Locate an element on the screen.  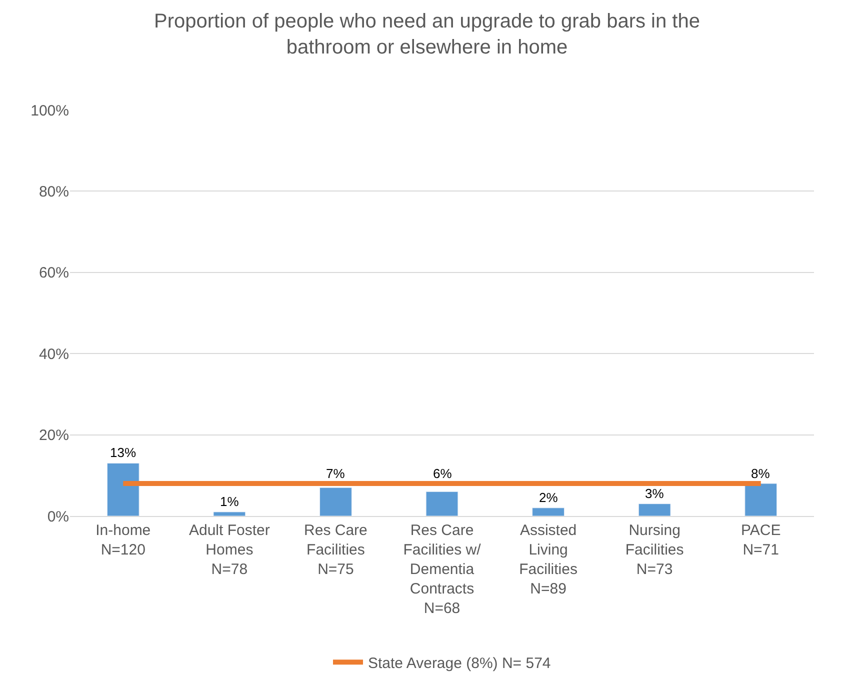
x-tick-label: Res Care Facilities w/ Dementia Contracts N=68 is located at coordinates (442, 569).